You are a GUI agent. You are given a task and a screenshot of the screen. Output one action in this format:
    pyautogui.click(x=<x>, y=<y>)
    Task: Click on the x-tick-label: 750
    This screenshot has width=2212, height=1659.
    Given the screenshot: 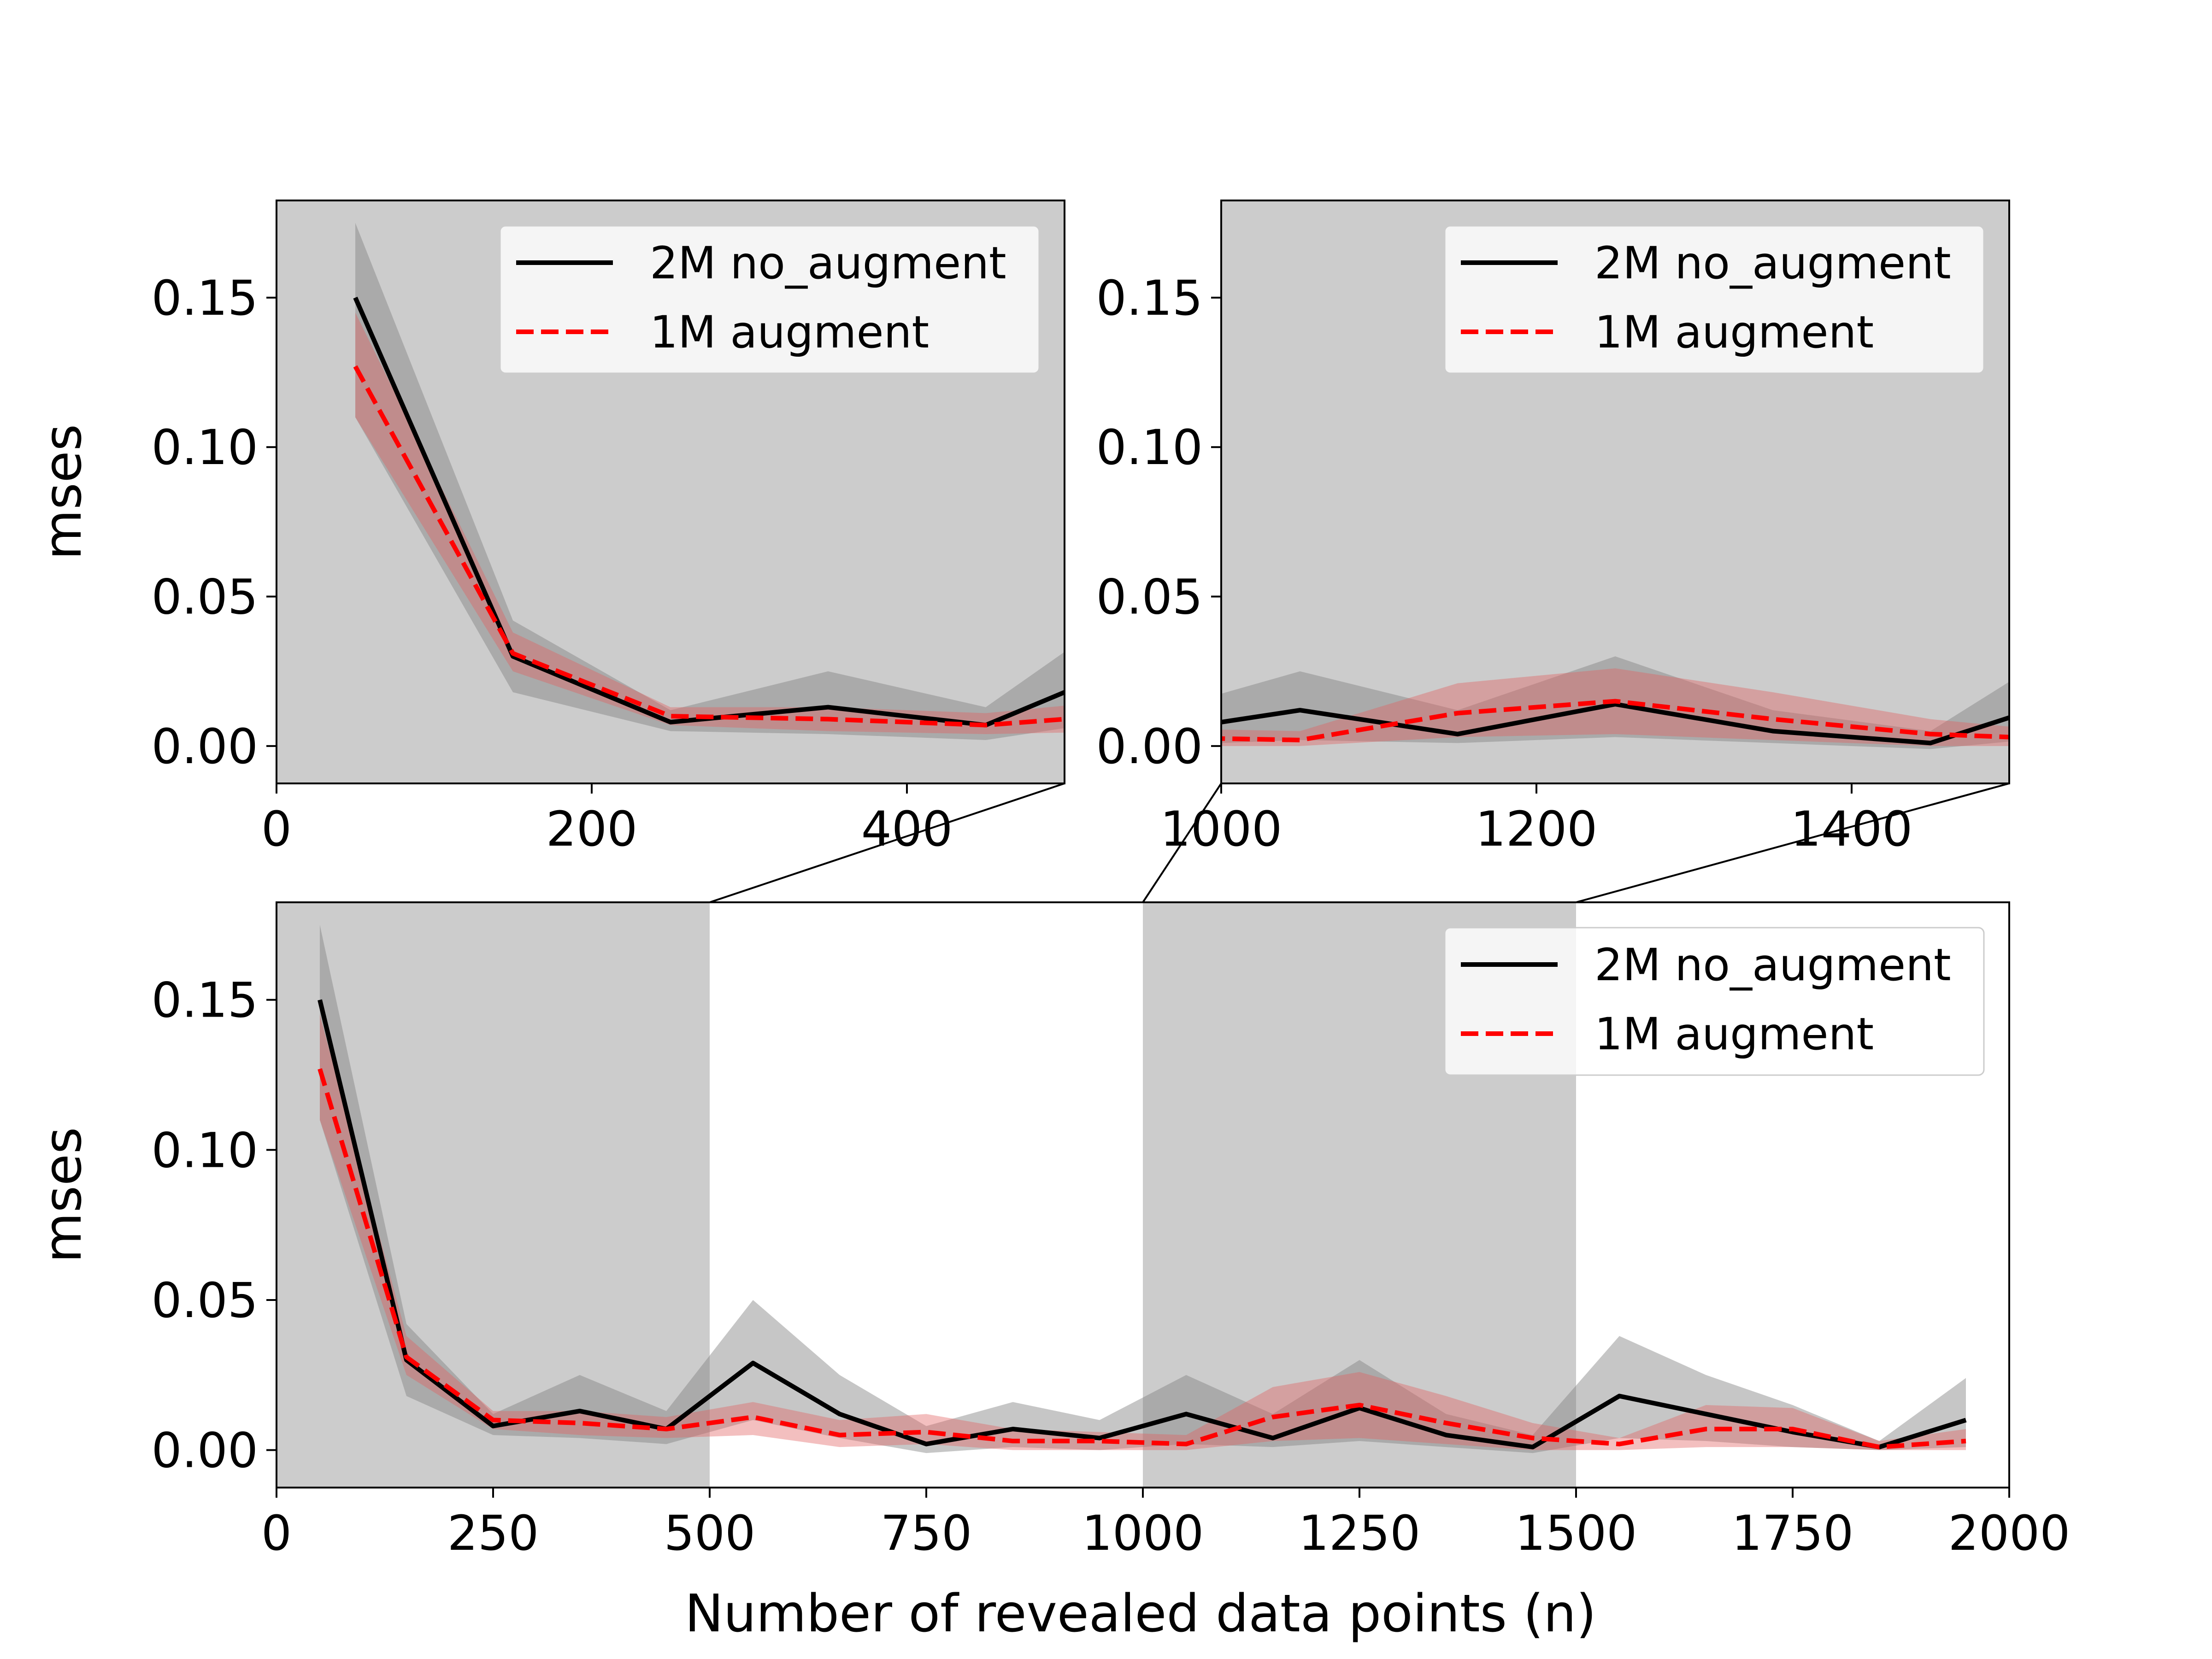 What is the action you would take?
    pyautogui.click(x=926, y=1533)
    